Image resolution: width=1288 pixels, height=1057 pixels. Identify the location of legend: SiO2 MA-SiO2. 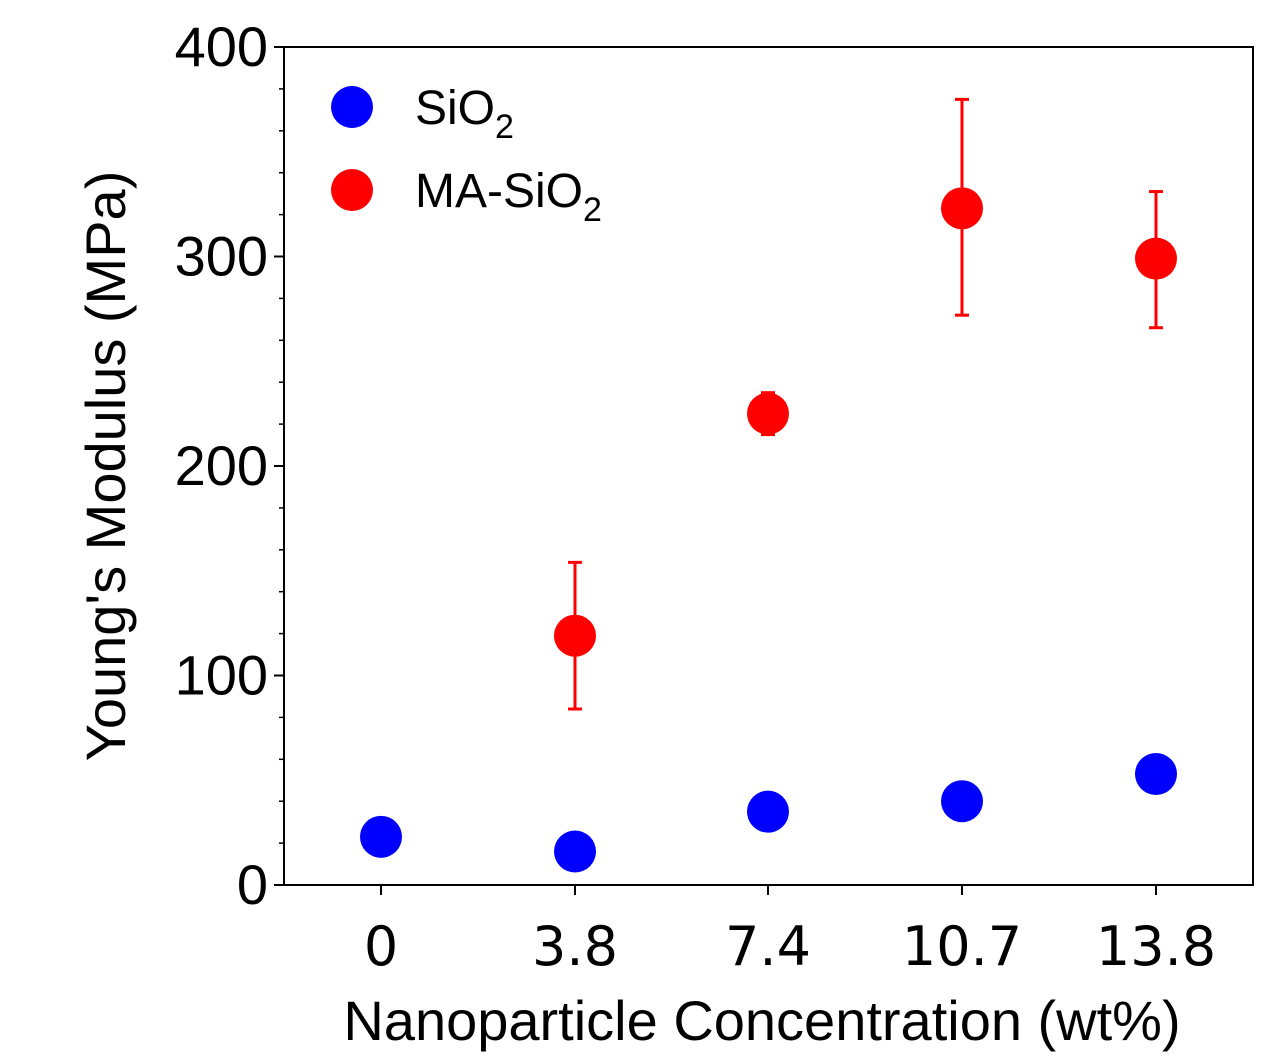
(466, 155).